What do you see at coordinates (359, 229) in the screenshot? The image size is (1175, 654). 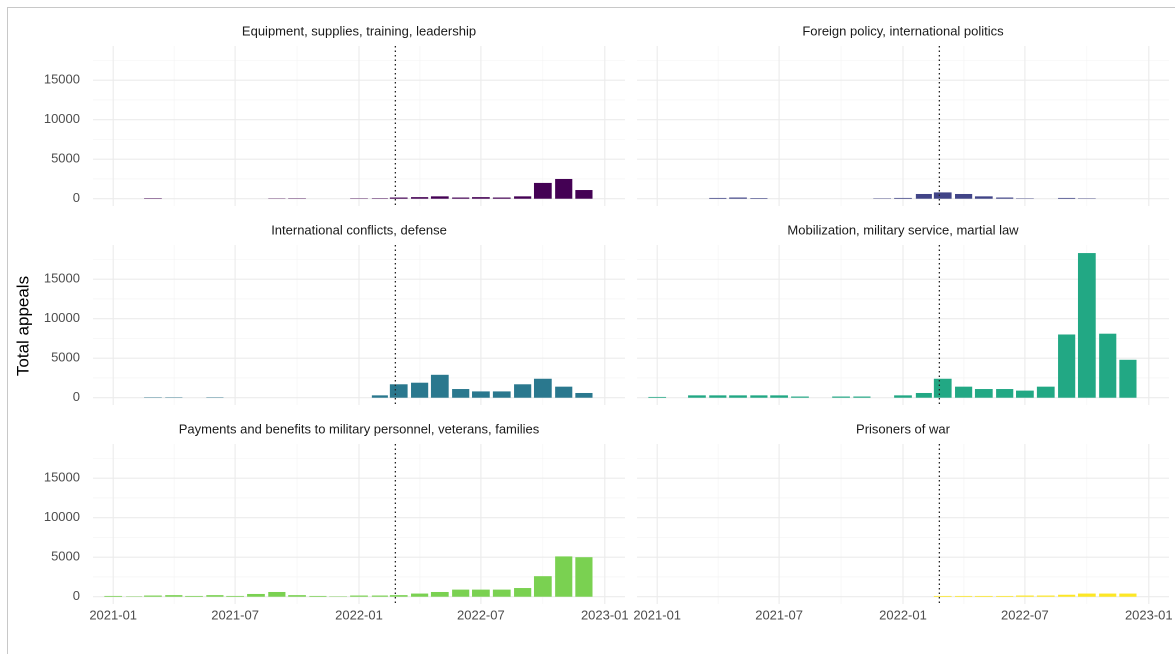 I see `strip-title: International conflicts, defense` at bounding box center [359, 229].